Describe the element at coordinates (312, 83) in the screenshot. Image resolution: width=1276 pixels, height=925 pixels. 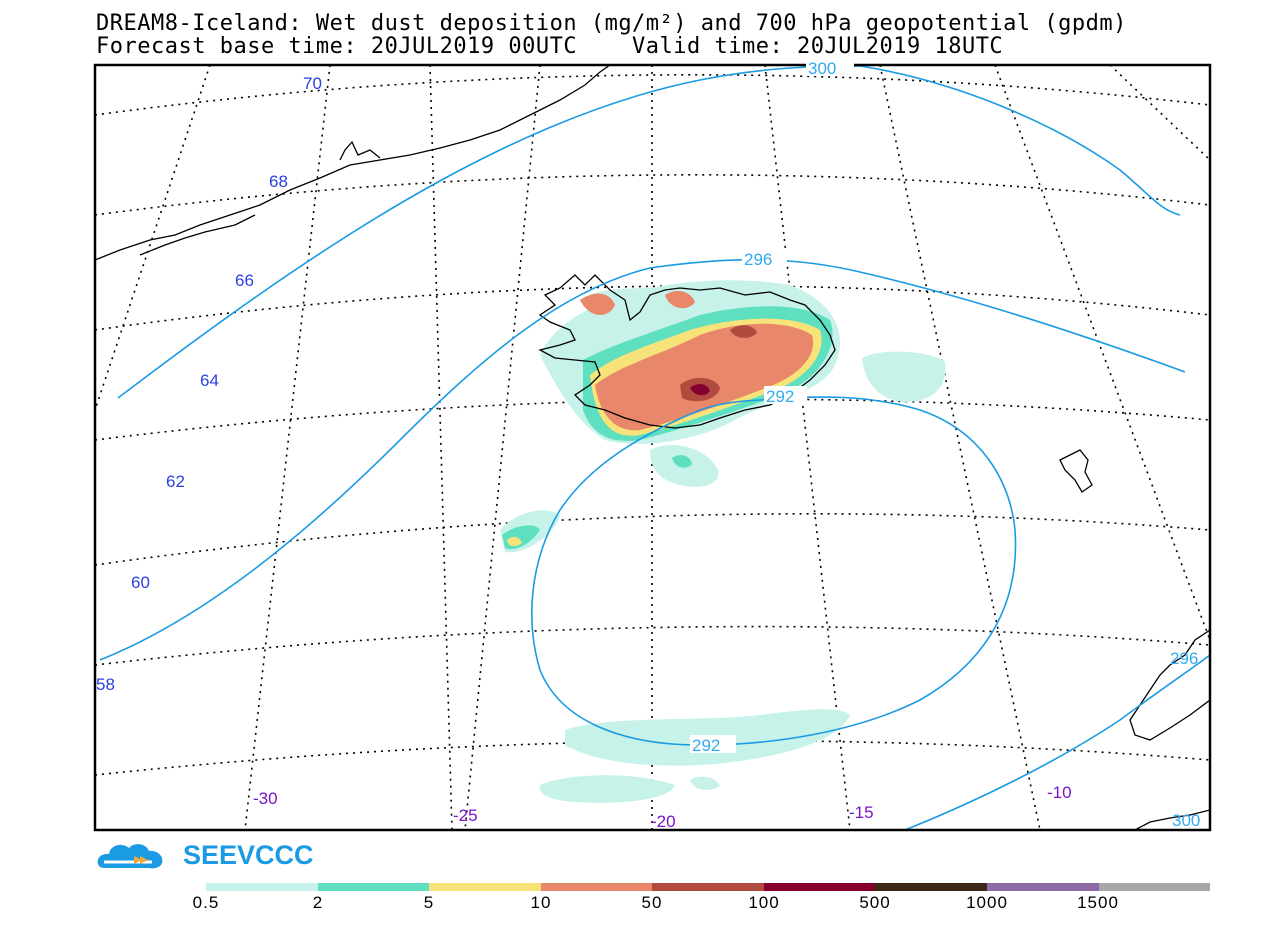
I see `lat-label-70: 70` at that location.